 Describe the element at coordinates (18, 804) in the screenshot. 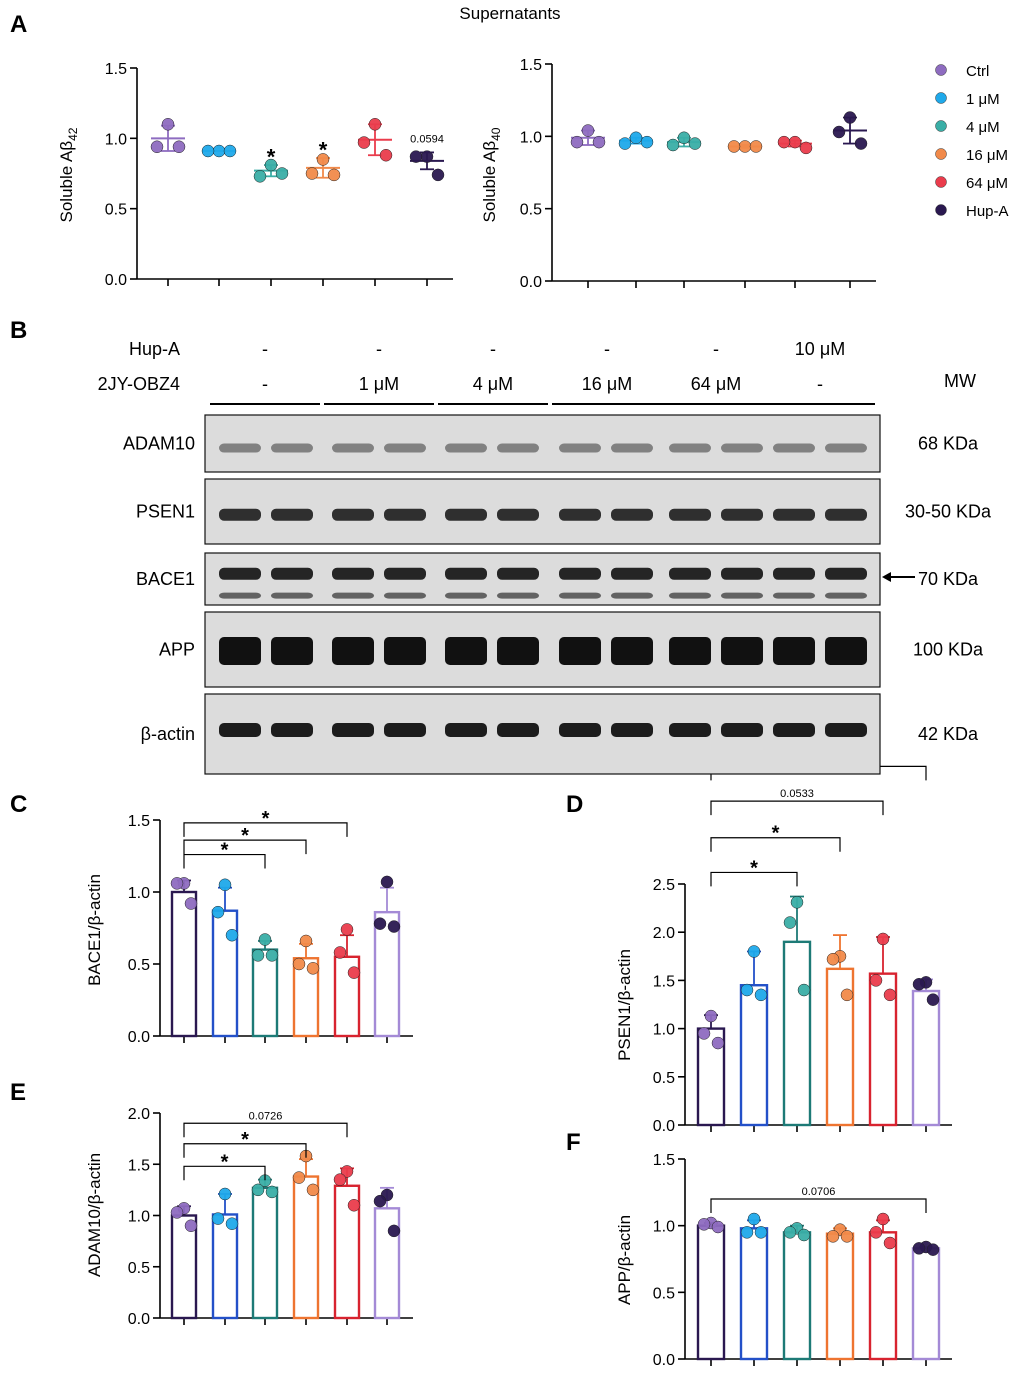

I see `panel-label-c: C` at that location.